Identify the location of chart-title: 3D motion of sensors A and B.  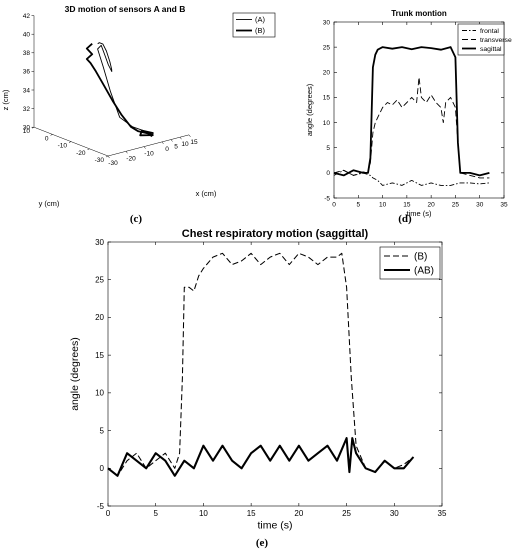
(125, 9).